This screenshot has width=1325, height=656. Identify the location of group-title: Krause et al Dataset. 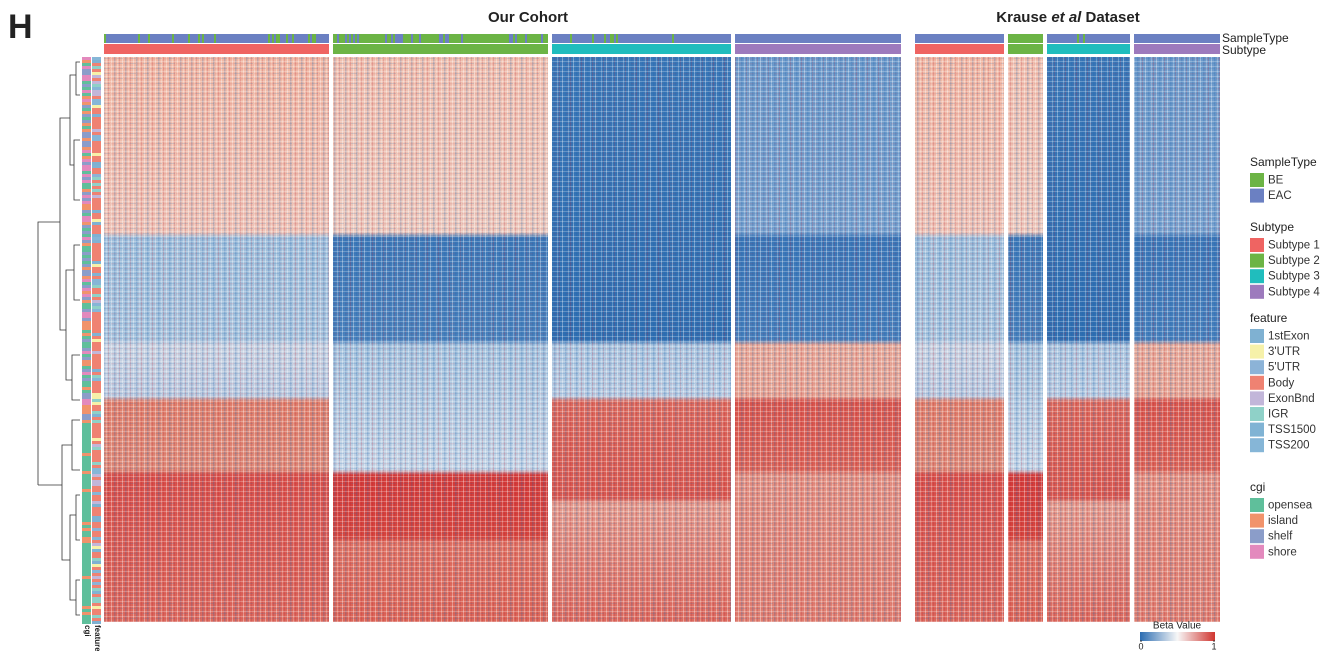
(1067, 17).